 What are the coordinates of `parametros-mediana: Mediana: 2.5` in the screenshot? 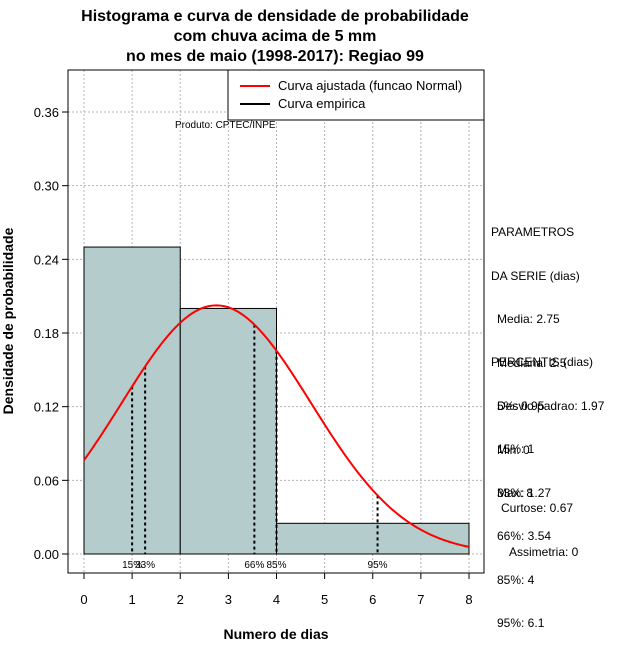 It's located at (532, 362).